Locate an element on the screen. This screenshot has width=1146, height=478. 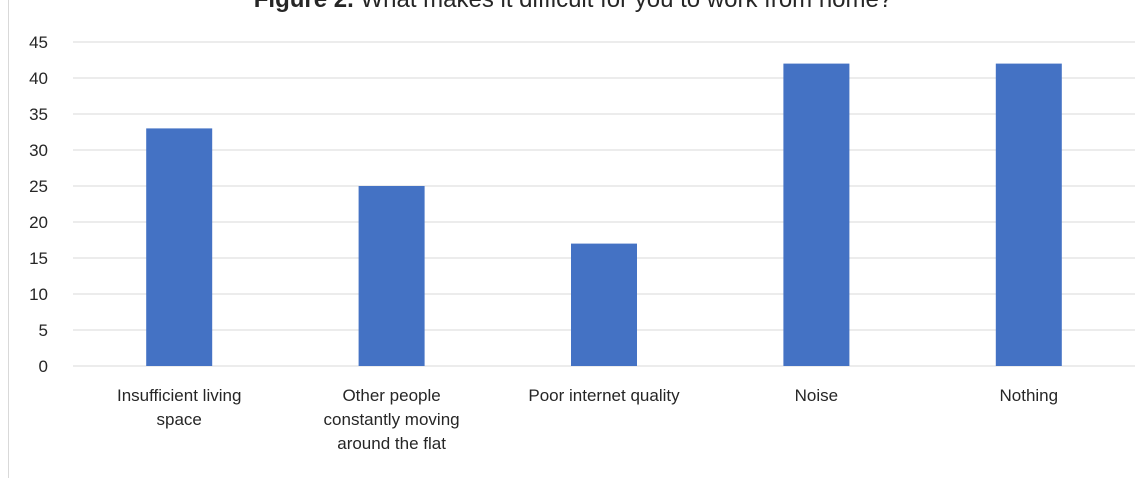
y-tick-label: 45 is located at coordinates (38, 42).